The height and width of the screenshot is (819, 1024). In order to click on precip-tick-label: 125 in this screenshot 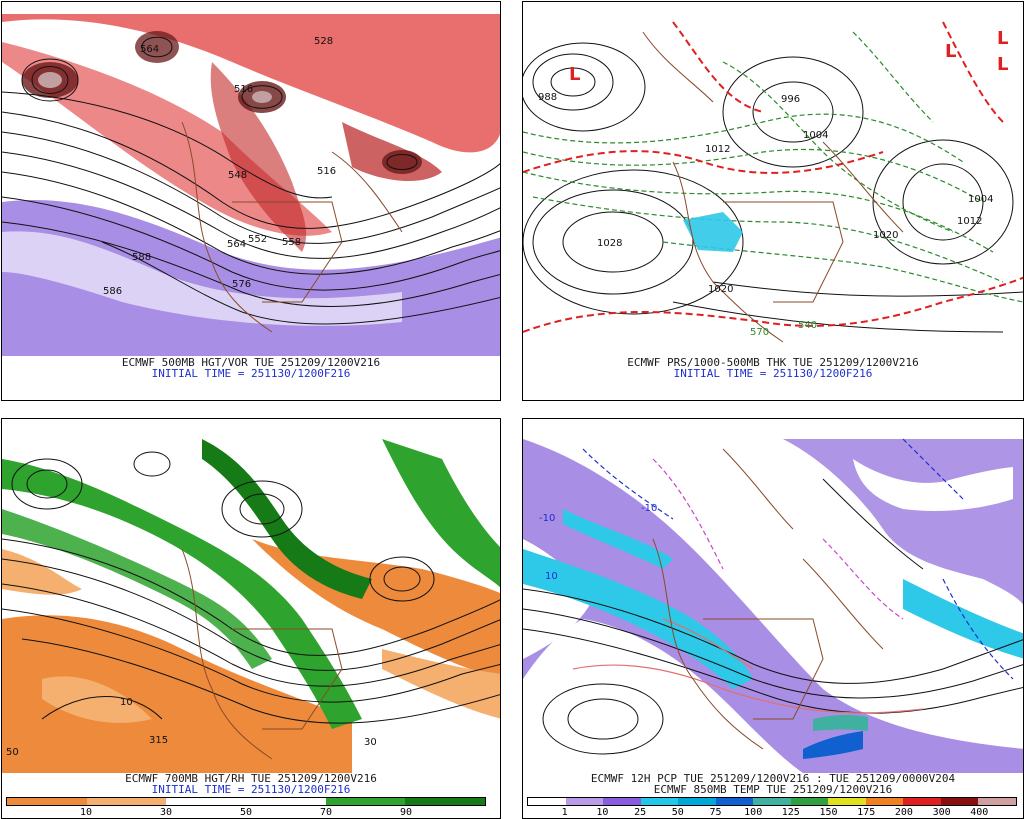, I will do `click(790, 812)`.